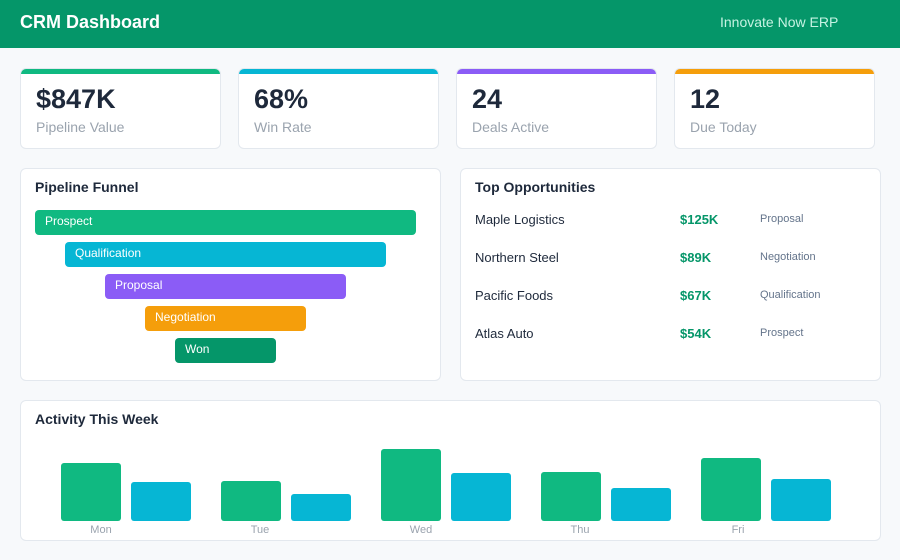 The height and width of the screenshot is (560, 900). What do you see at coordinates (260, 530) in the screenshot?
I see `day-label-tue: Tue` at bounding box center [260, 530].